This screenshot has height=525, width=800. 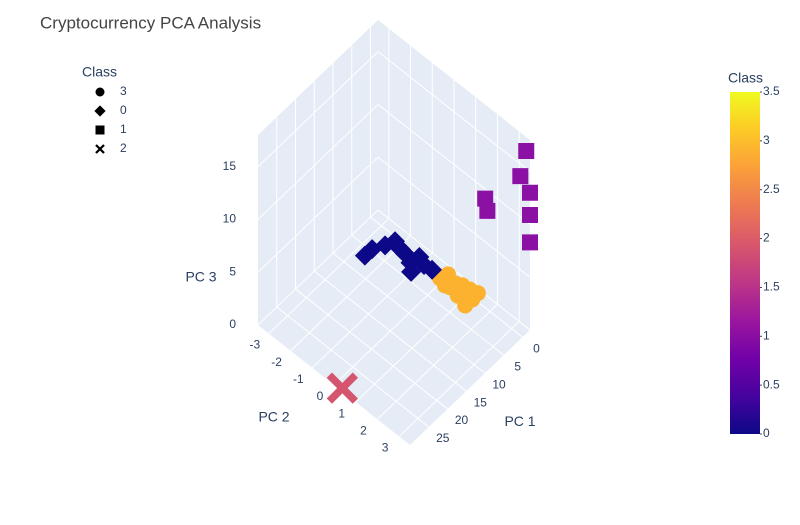 What do you see at coordinates (110, 110) in the screenshot?
I see `legend-item: 0` at bounding box center [110, 110].